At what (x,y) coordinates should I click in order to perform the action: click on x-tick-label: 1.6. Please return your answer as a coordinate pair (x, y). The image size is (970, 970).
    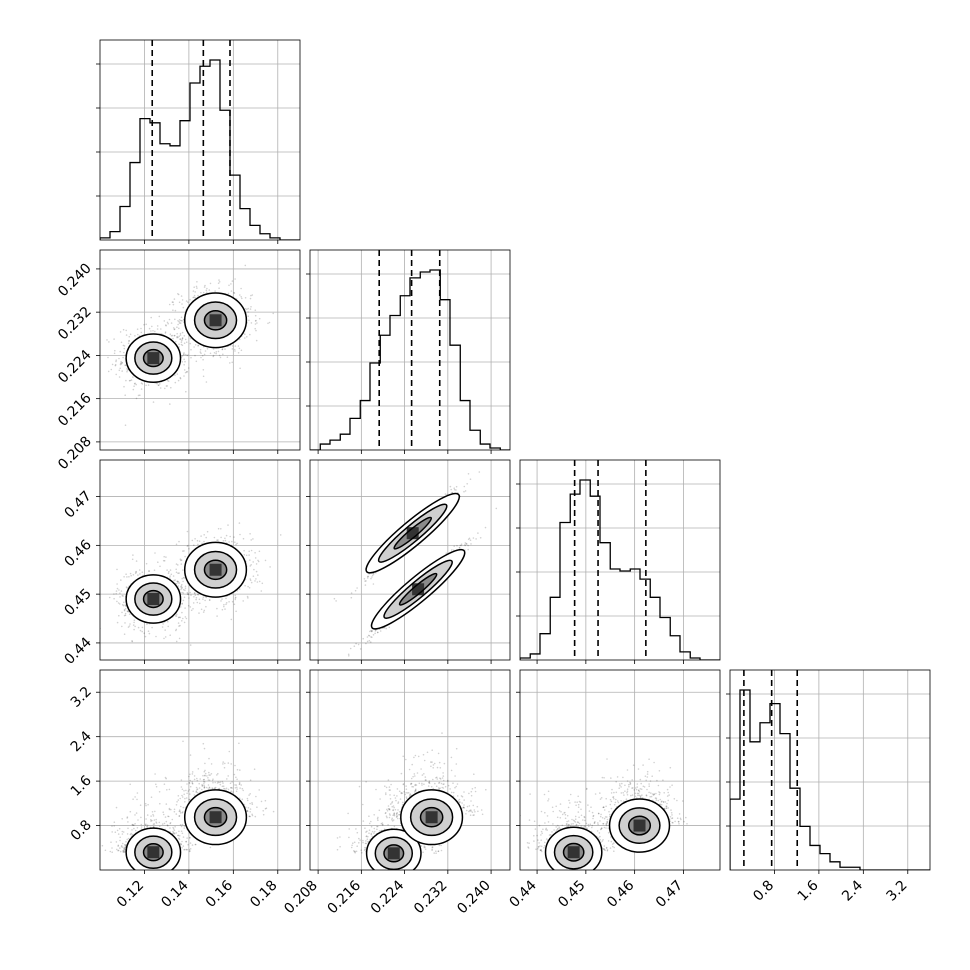
    Looking at the image, I should click on (808, 890).